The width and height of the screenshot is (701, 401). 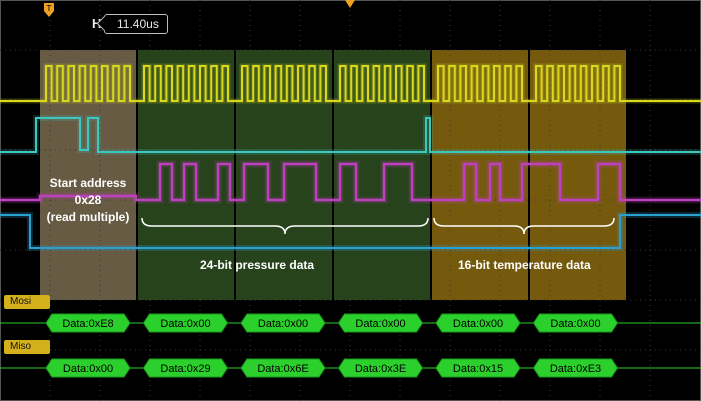 I want to click on chip-select-trace, so click(x=350, y=135).